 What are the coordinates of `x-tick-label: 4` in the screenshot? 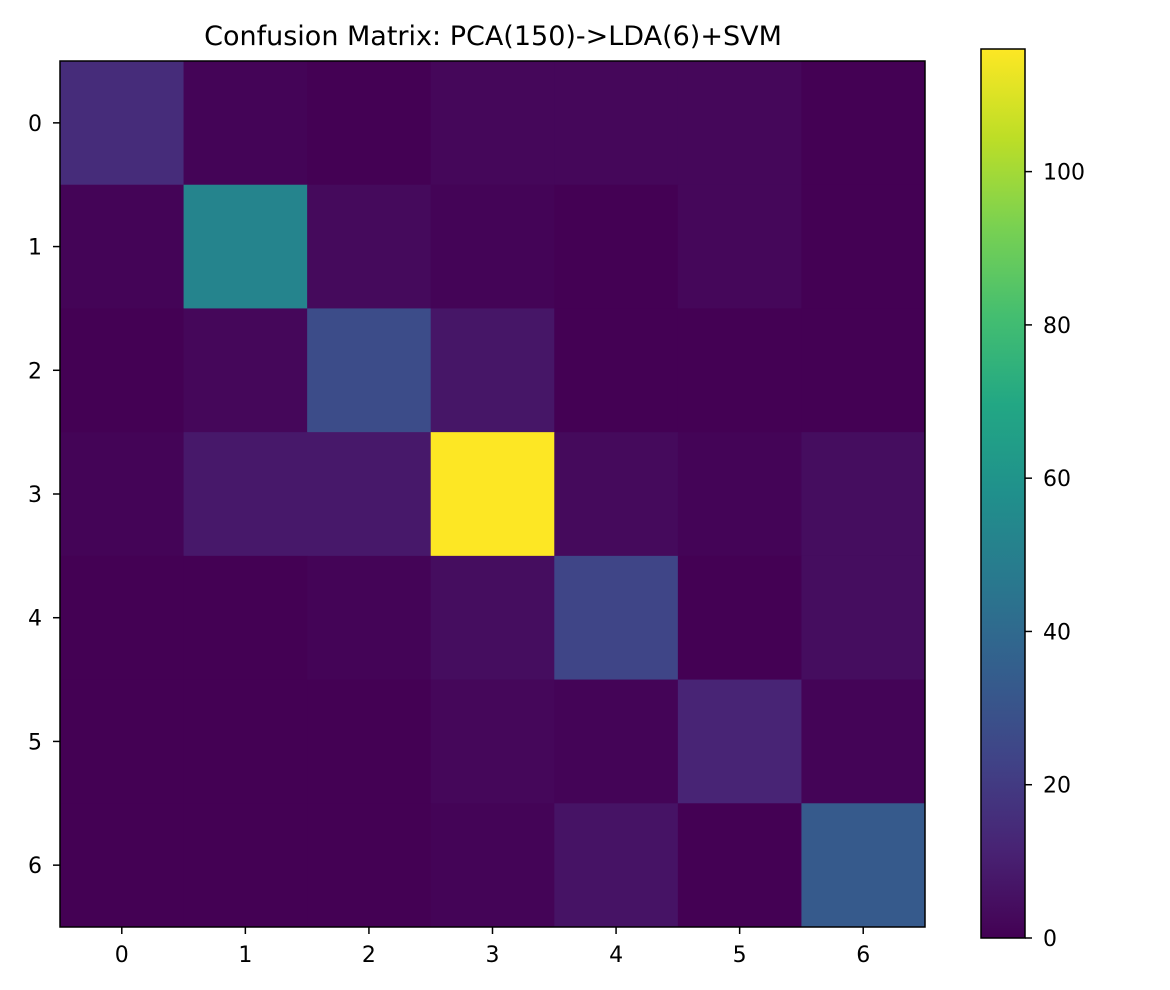 It's located at (616, 955).